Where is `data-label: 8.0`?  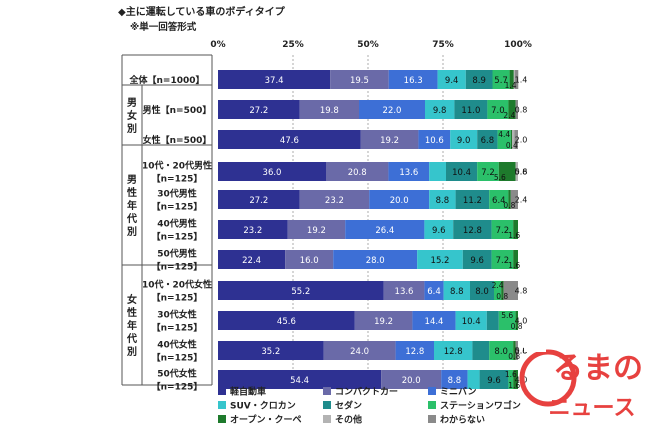
data-label: 8.0 is located at coordinates (501, 352).